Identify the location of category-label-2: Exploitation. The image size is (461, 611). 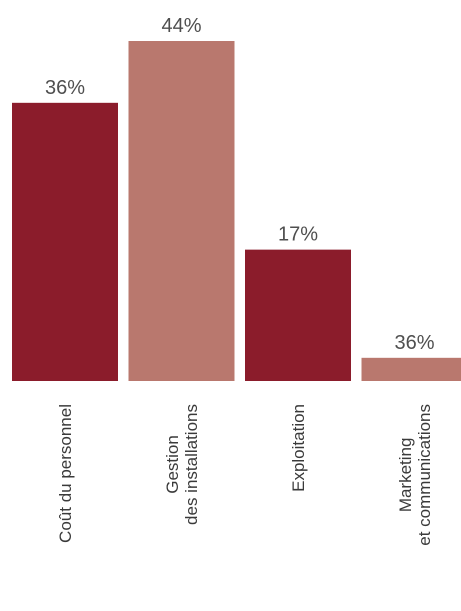
(298, 448).